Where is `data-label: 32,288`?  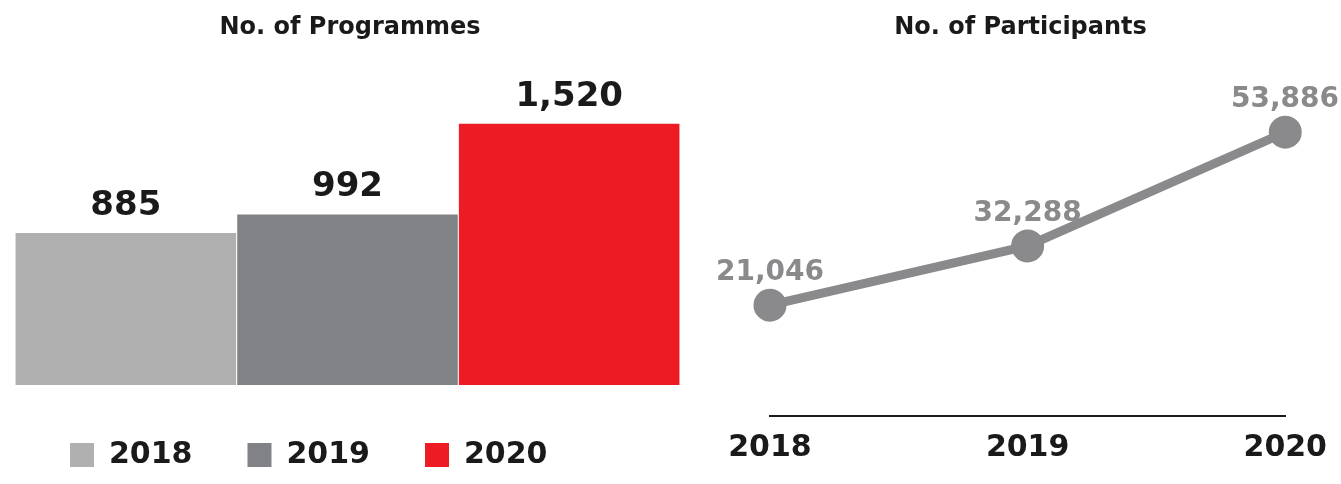 data-label: 32,288 is located at coordinates (1027, 212).